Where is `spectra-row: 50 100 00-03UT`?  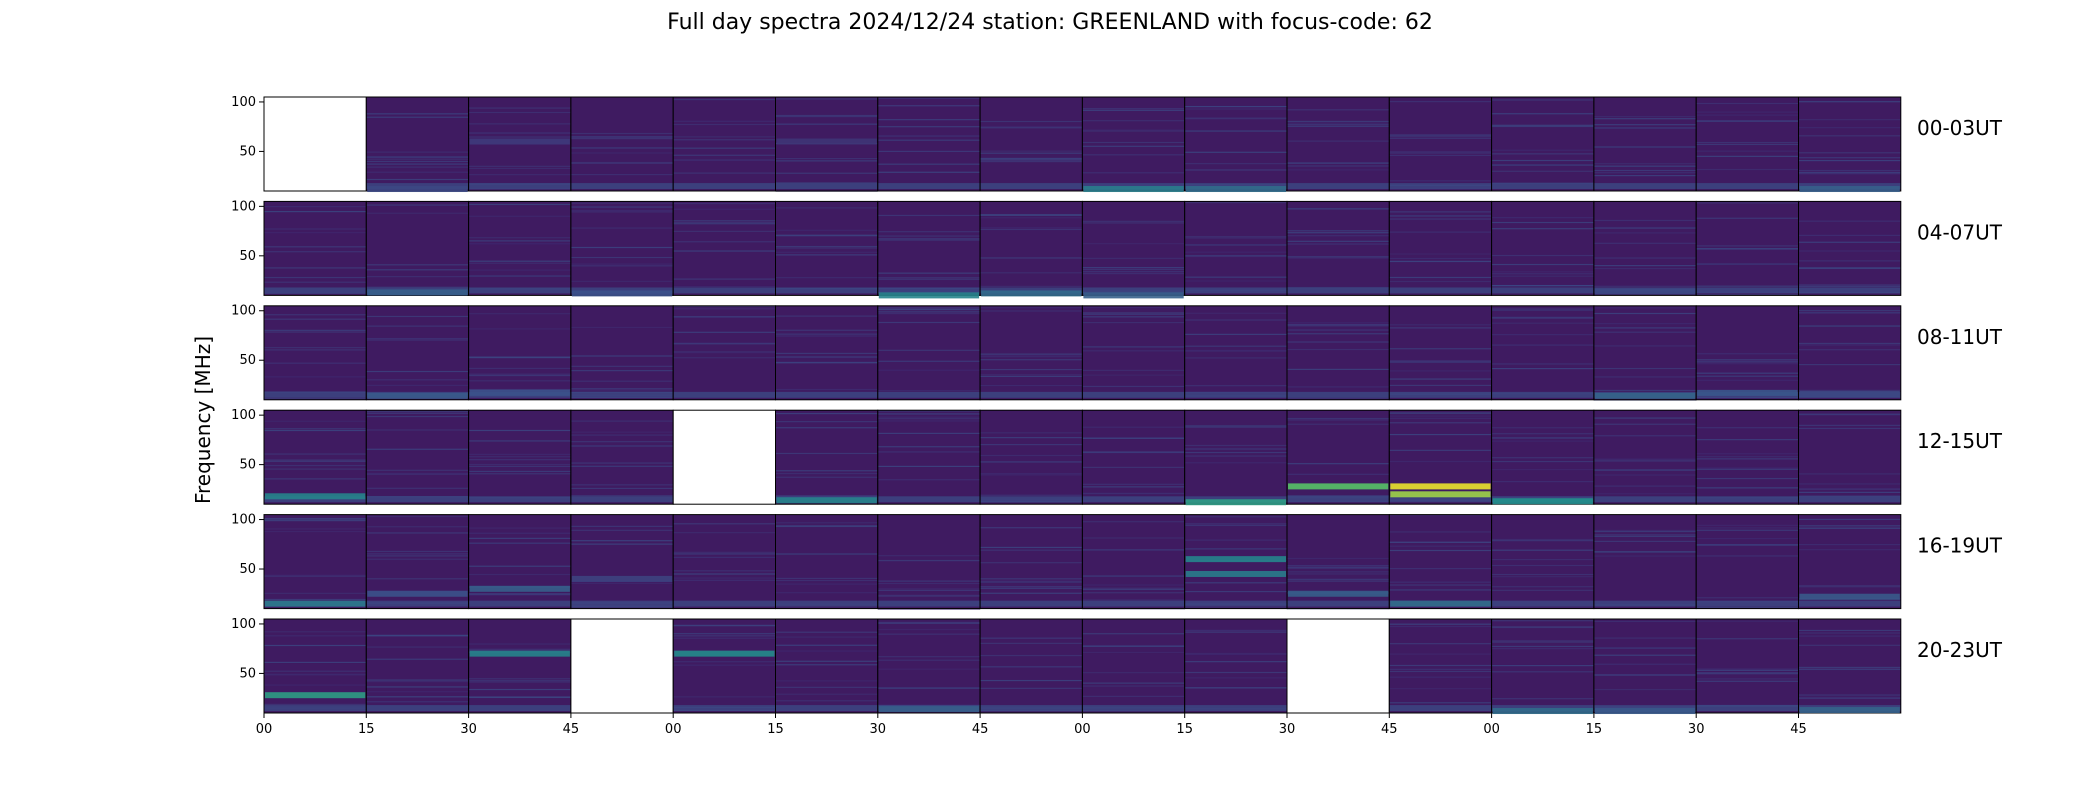
spectra-row: 50 100 00-03UT is located at coordinates (1117, 144).